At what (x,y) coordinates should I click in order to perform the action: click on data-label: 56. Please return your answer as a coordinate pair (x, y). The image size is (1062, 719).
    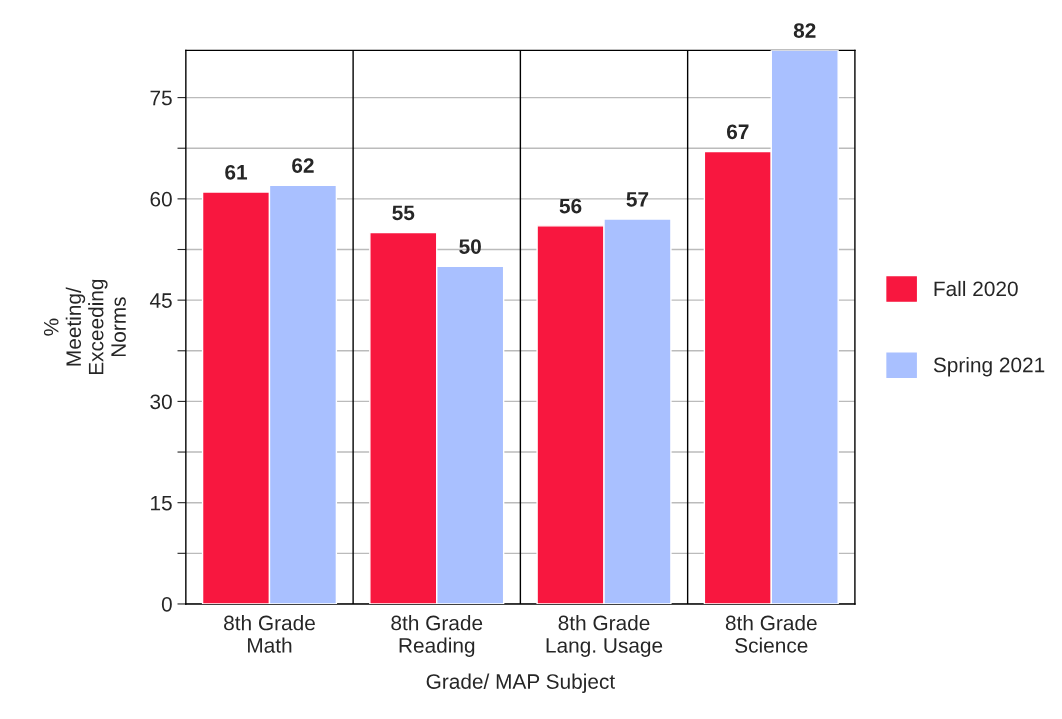
    Looking at the image, I should click on (570, 206).